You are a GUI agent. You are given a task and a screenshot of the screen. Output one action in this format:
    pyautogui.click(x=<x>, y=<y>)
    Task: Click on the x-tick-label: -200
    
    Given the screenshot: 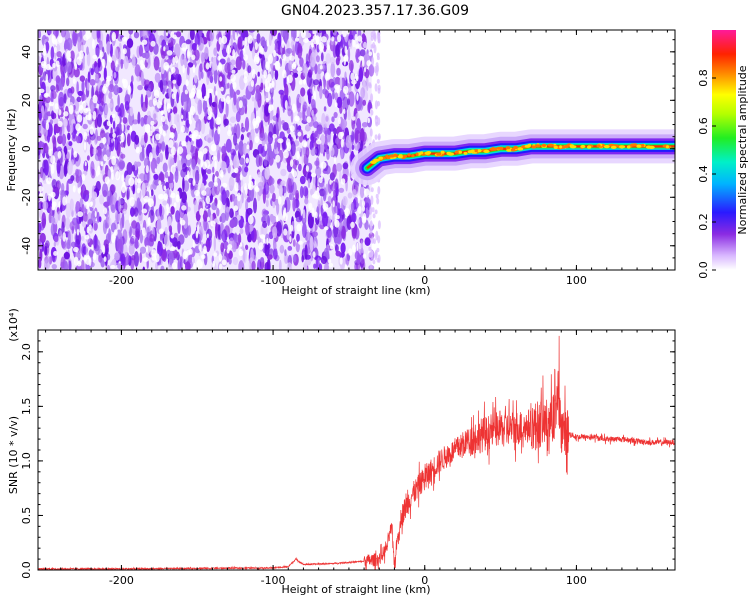 What is the action you would take?
    pyautogui.click(x=121, y=580)
    